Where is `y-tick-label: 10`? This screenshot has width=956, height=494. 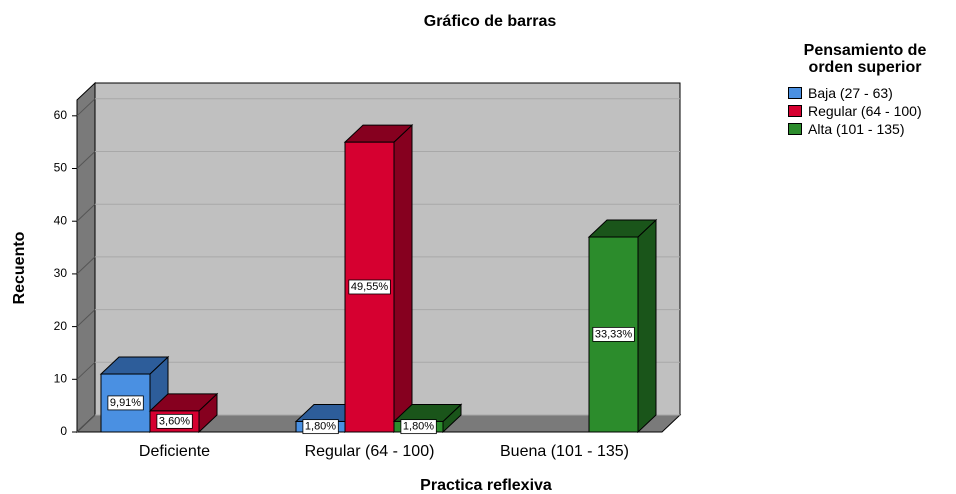 y-tick-label: 10 is located at coordinates (61, 378).